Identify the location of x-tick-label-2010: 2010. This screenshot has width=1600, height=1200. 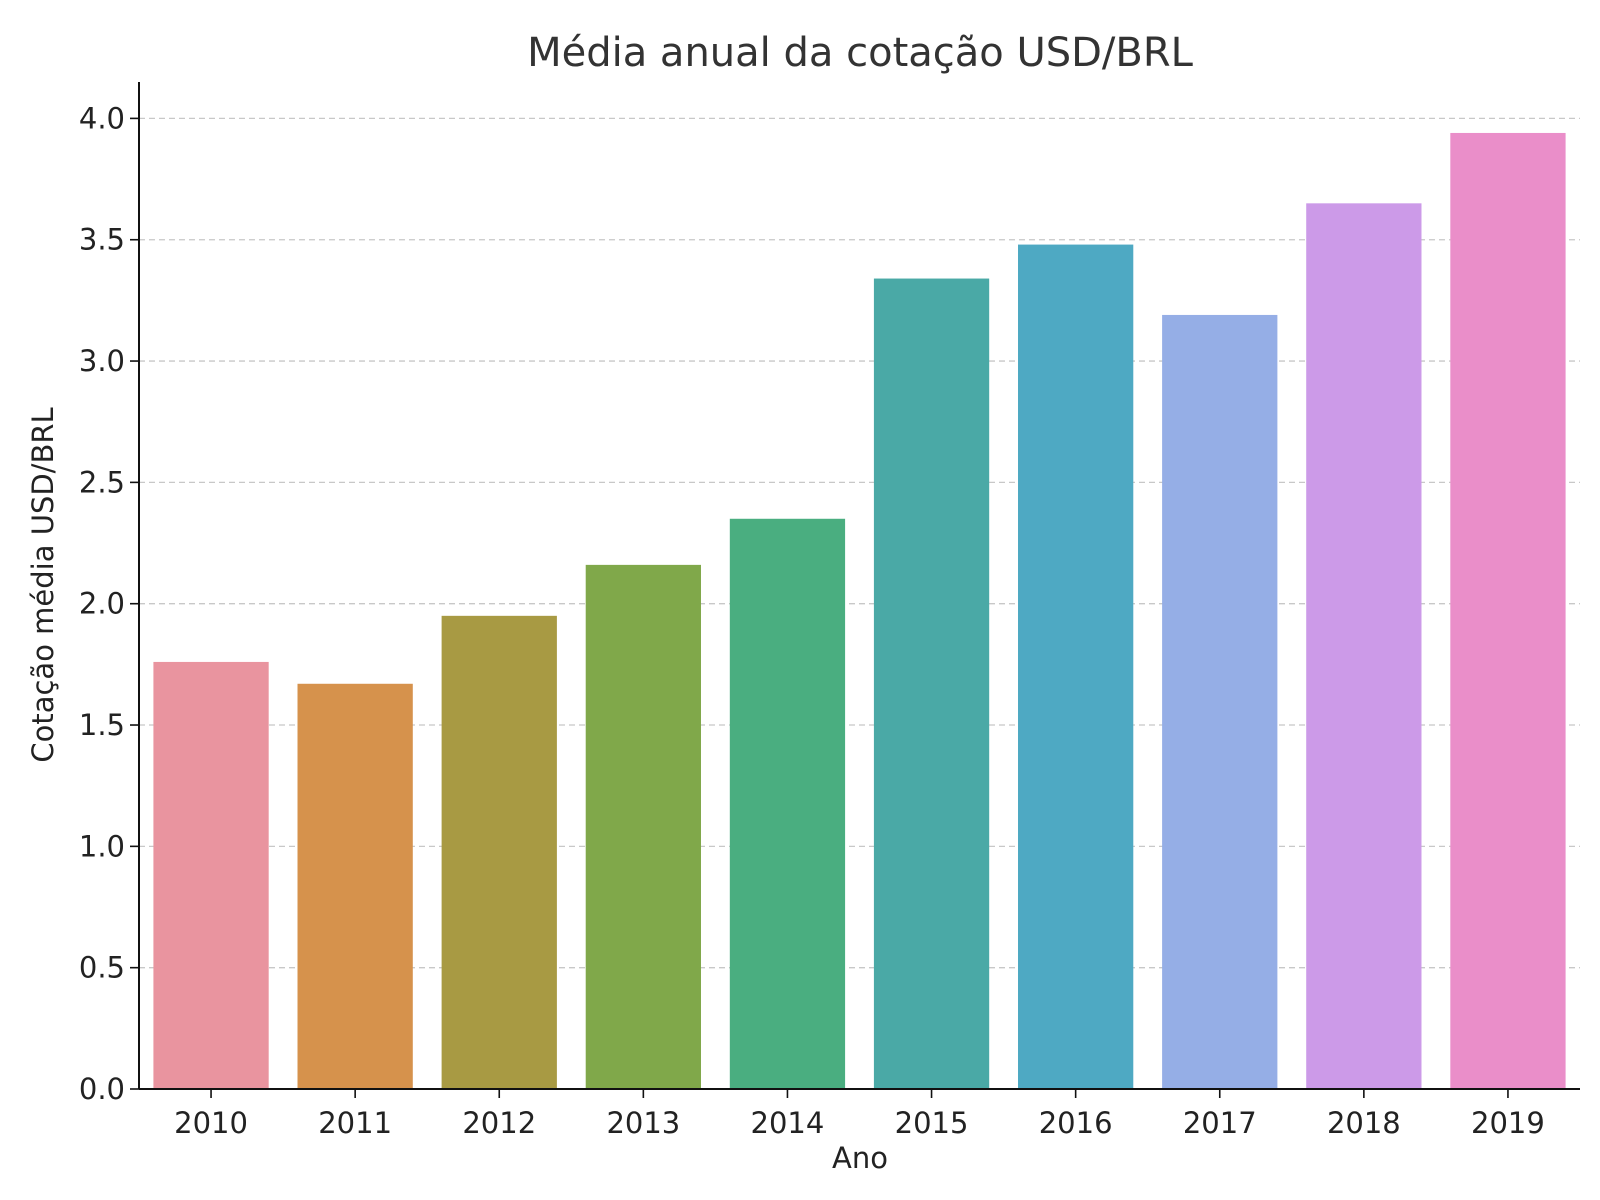
(211, 1123).